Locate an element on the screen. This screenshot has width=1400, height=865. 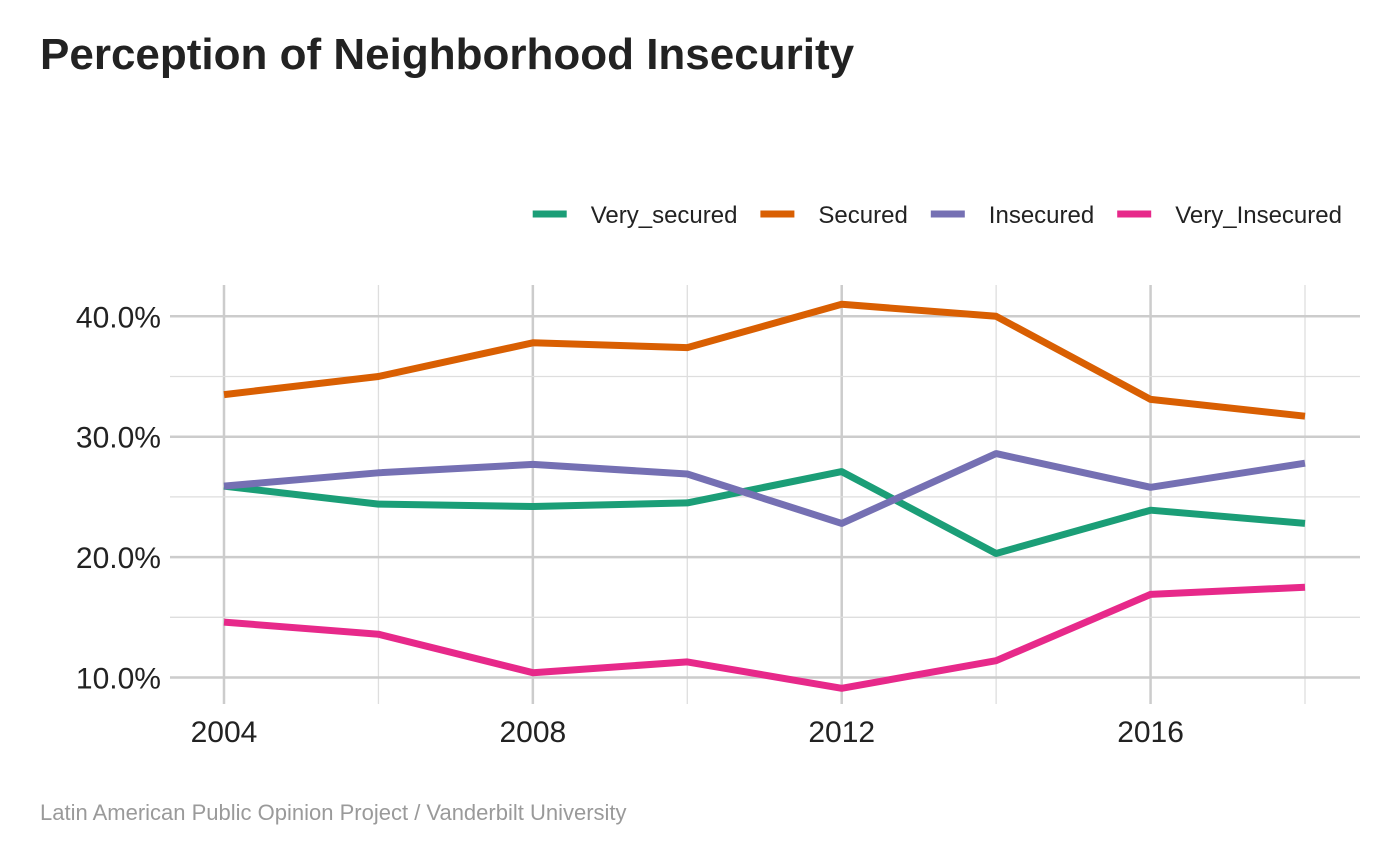
legend-label: Secured is located at coordinates (862, 215).